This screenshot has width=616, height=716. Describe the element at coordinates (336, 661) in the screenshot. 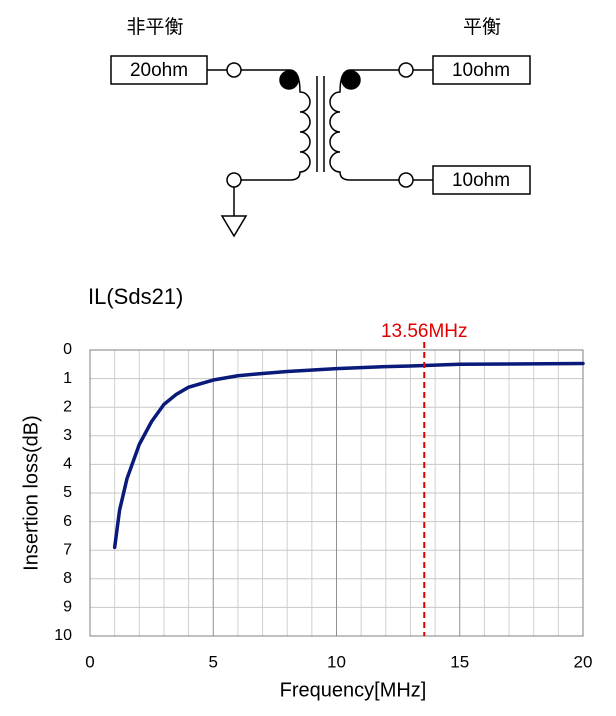

I see `x-tick-label: 10` at that location.